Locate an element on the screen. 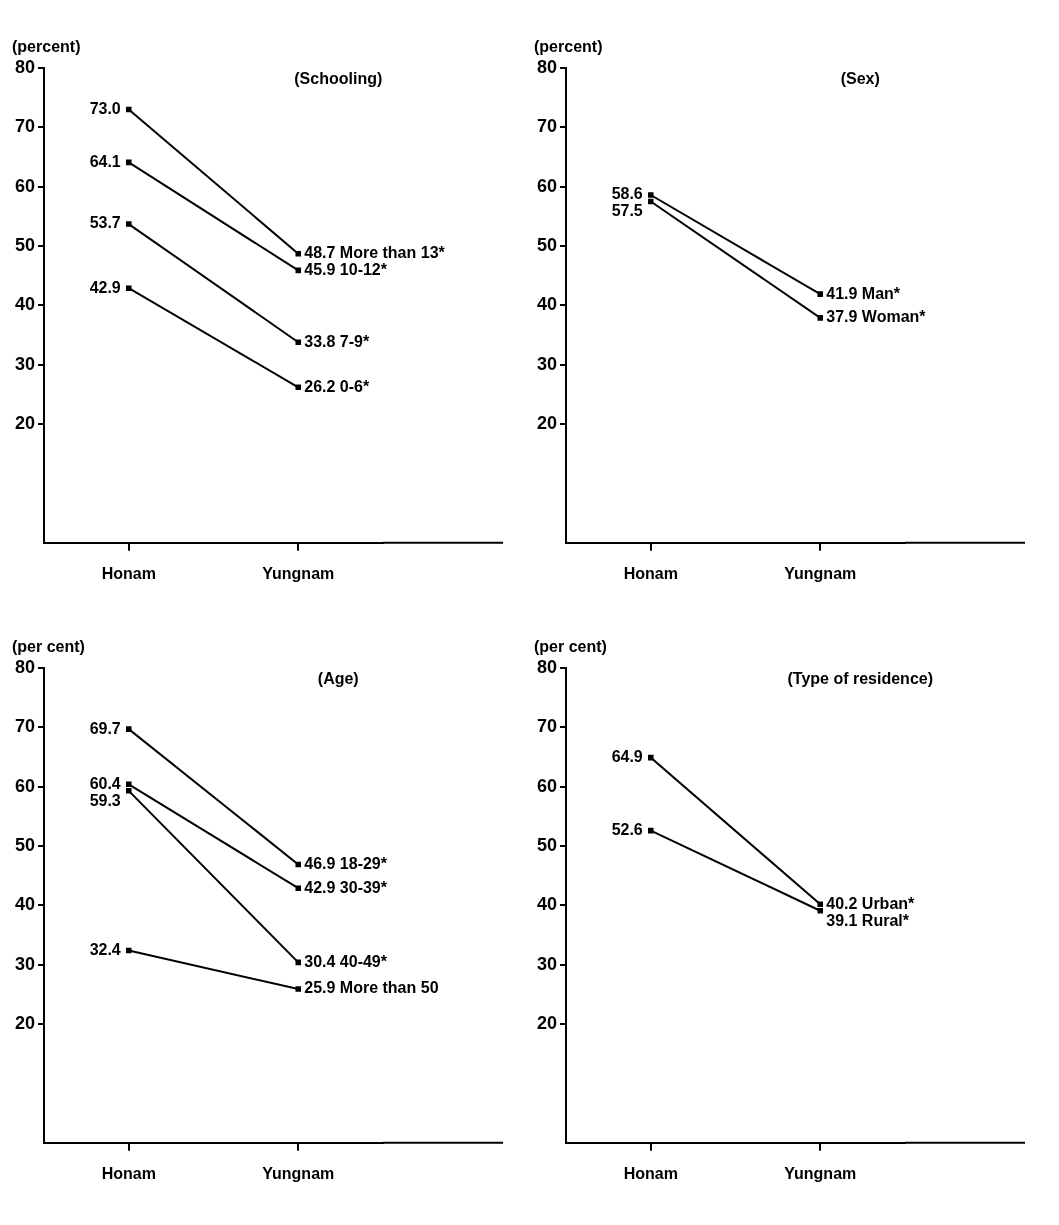 The width and height of the screenshot is (1059, 1225). data-label: 64.9 is located at coordinates (627, 757).